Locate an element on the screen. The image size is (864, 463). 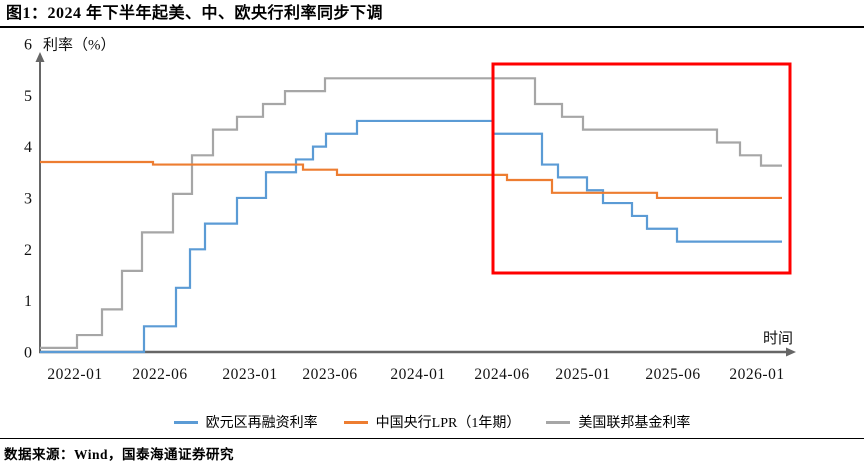
data-source: 数据来源：Wind，国泰海通证券研究 is located at coordinates (432, 450).